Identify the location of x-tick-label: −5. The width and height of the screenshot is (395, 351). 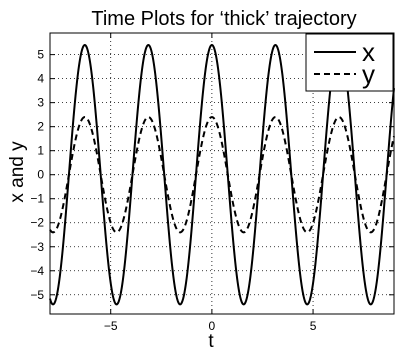
(111, 326).